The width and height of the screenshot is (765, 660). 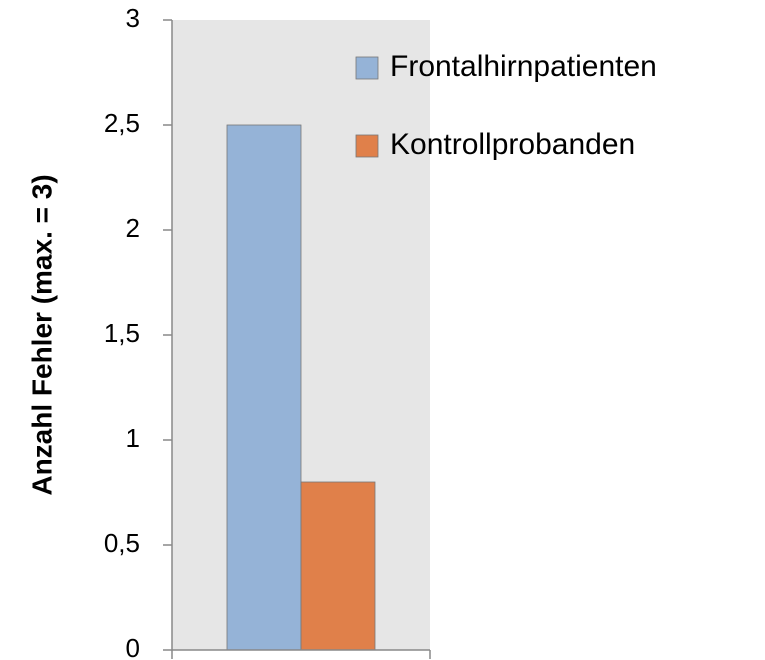 What do you see at coordinates (133, 646) in the screenshot?
I see `y-tick-label: 0` at bounding box center [133, 646].